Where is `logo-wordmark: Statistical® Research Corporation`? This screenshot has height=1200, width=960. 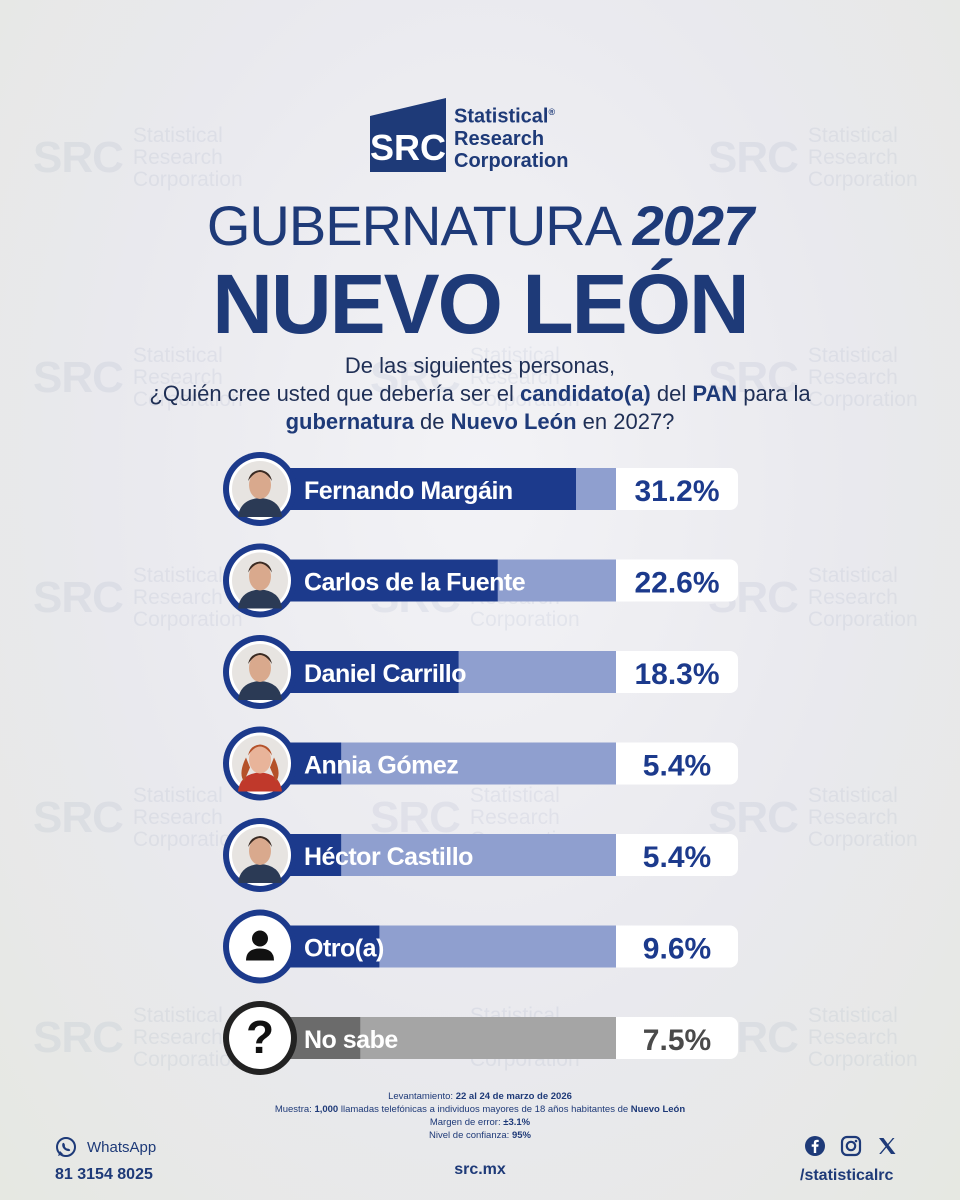 logo-wordmark: Statistical® Research Corporation is located at coordinates (511, 136).